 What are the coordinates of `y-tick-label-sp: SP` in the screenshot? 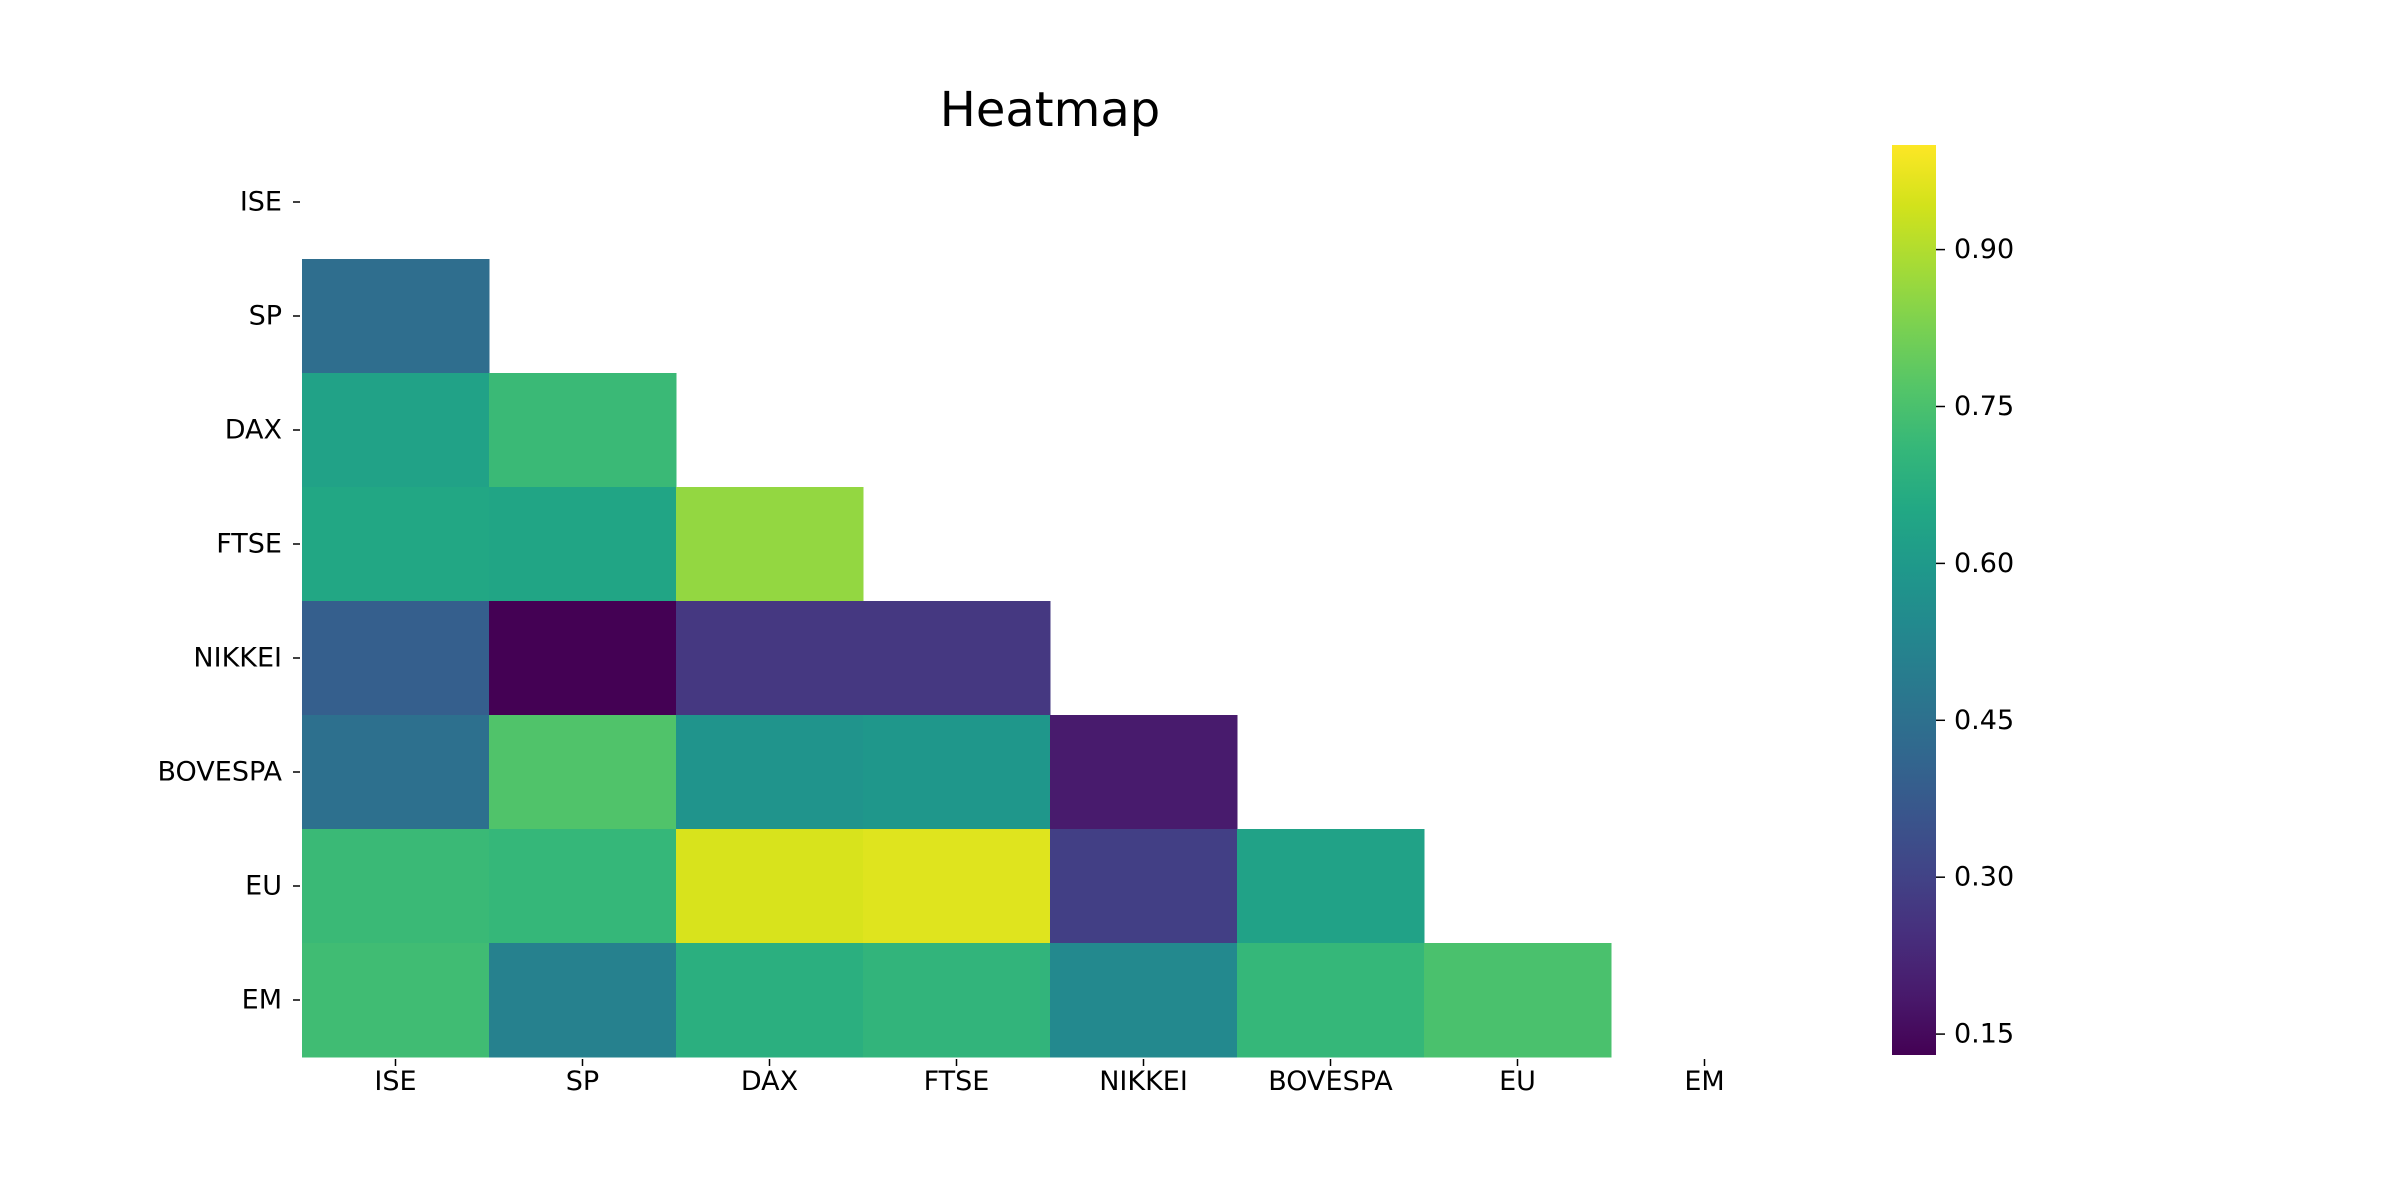 It's located at (265, 316).